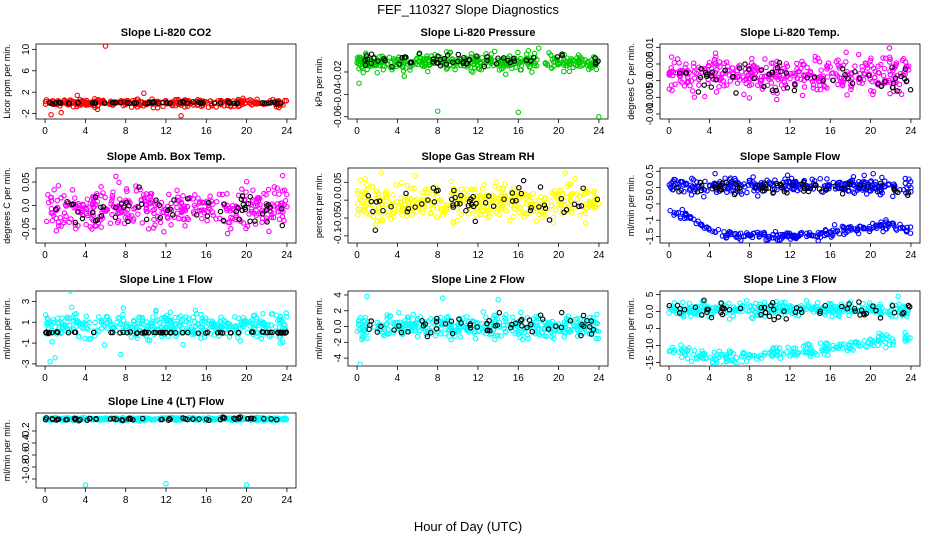 The height and width of the screenshot is (545, 936). What do you see at coordinates (631, 81) in the screenshot?
I see `y-axis-label: degrees C per min.` at bounding box center [631, 81].